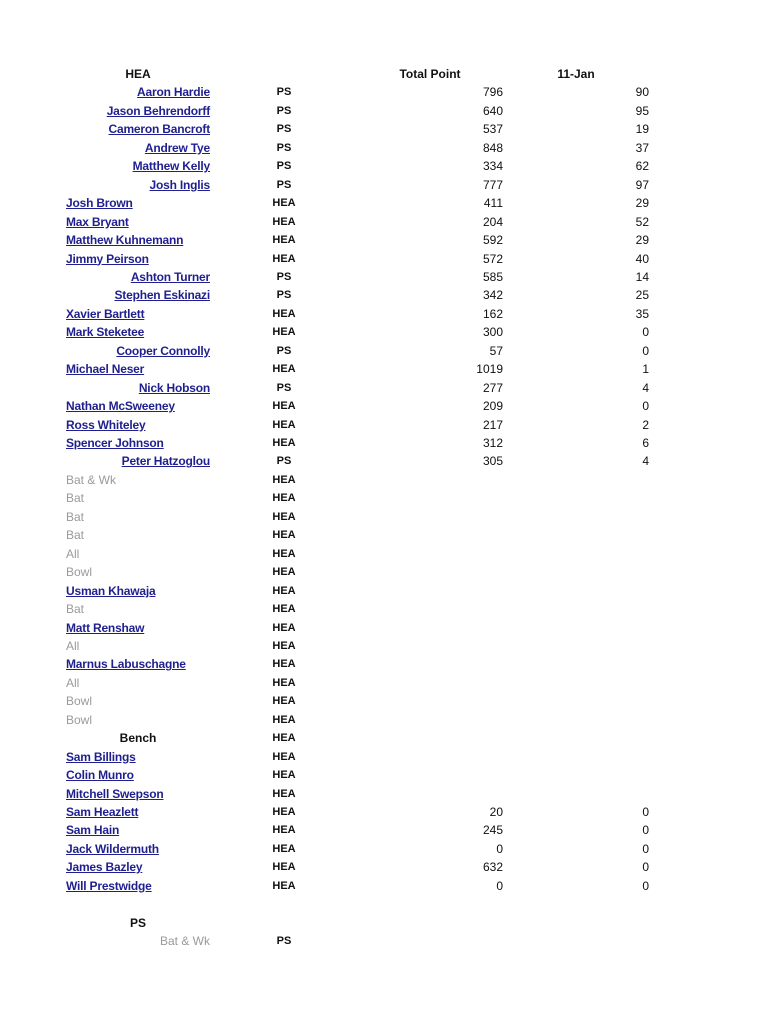 This screenshot has height=1024, width=768. Describe the element at coordinates (115, 793) in the screenshot. I see `player-link: Mitchell Swepson` at that location.